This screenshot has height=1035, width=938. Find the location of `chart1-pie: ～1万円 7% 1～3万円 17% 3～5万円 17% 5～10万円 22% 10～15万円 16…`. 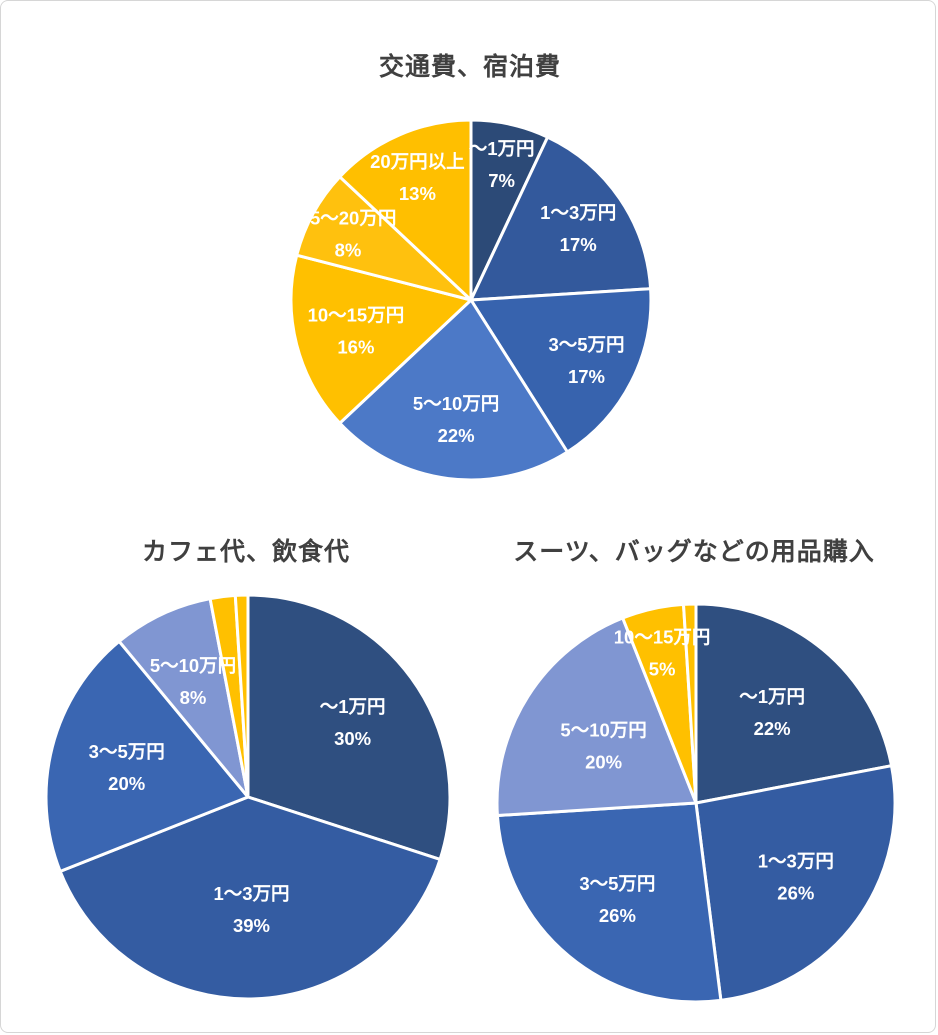

chart1-pie: ～1万円 7% 1～3万円 17% 3～5万円 17% 5～10万円 22% 10～15万円 16… is located at coordinates (471, 300).